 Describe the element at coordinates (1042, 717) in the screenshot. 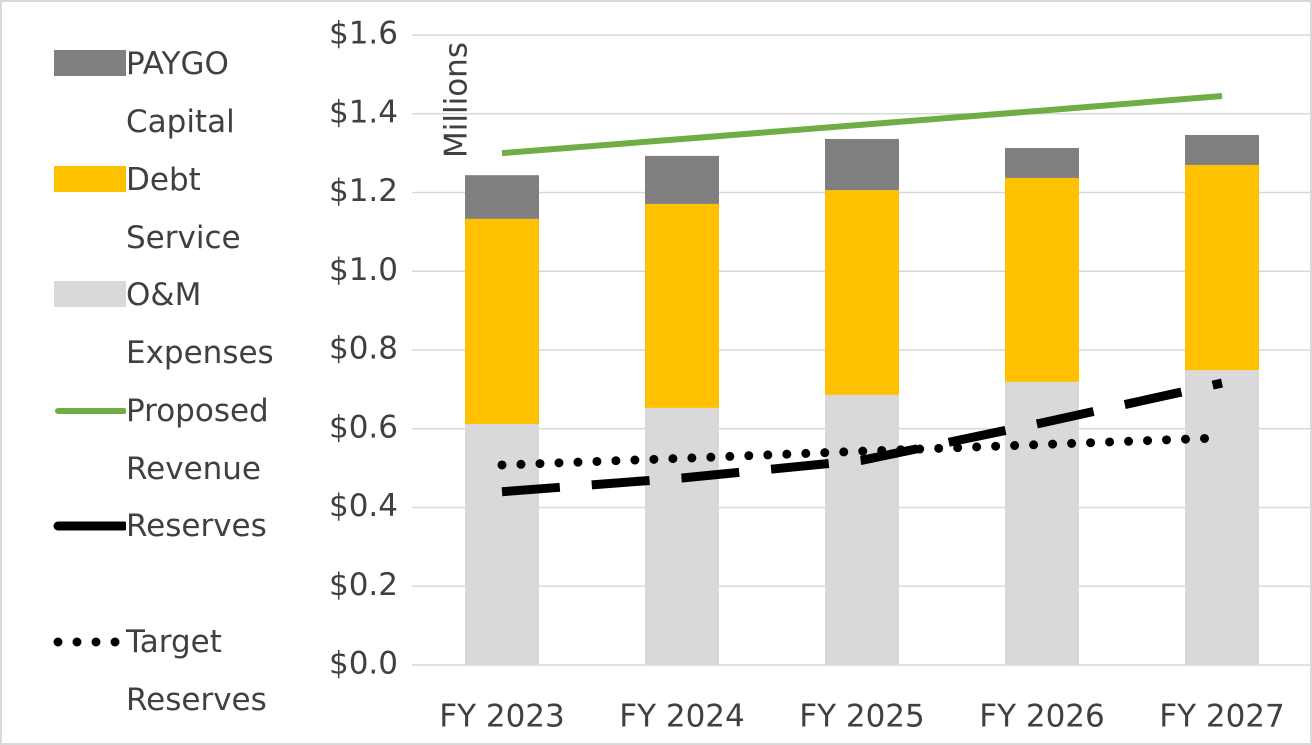

I see `x-tick-label: FY 2026` at that location.